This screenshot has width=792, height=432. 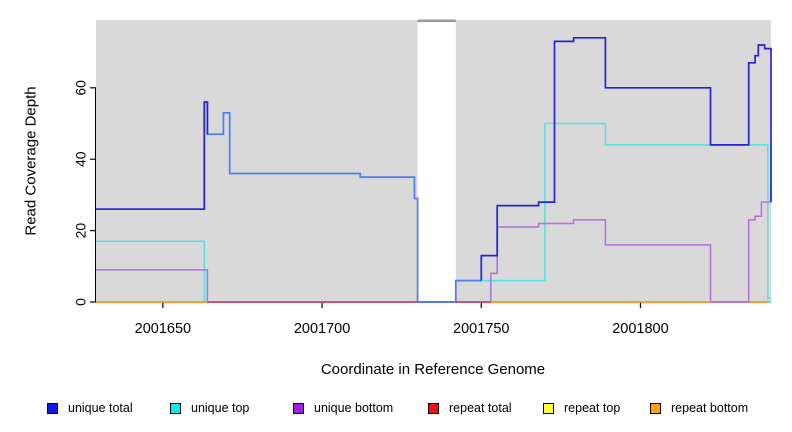 What do you see at coordinates (81, 302) in the screenshot?
I see `y-tick-label: 0` at bounding box center [81, 302].